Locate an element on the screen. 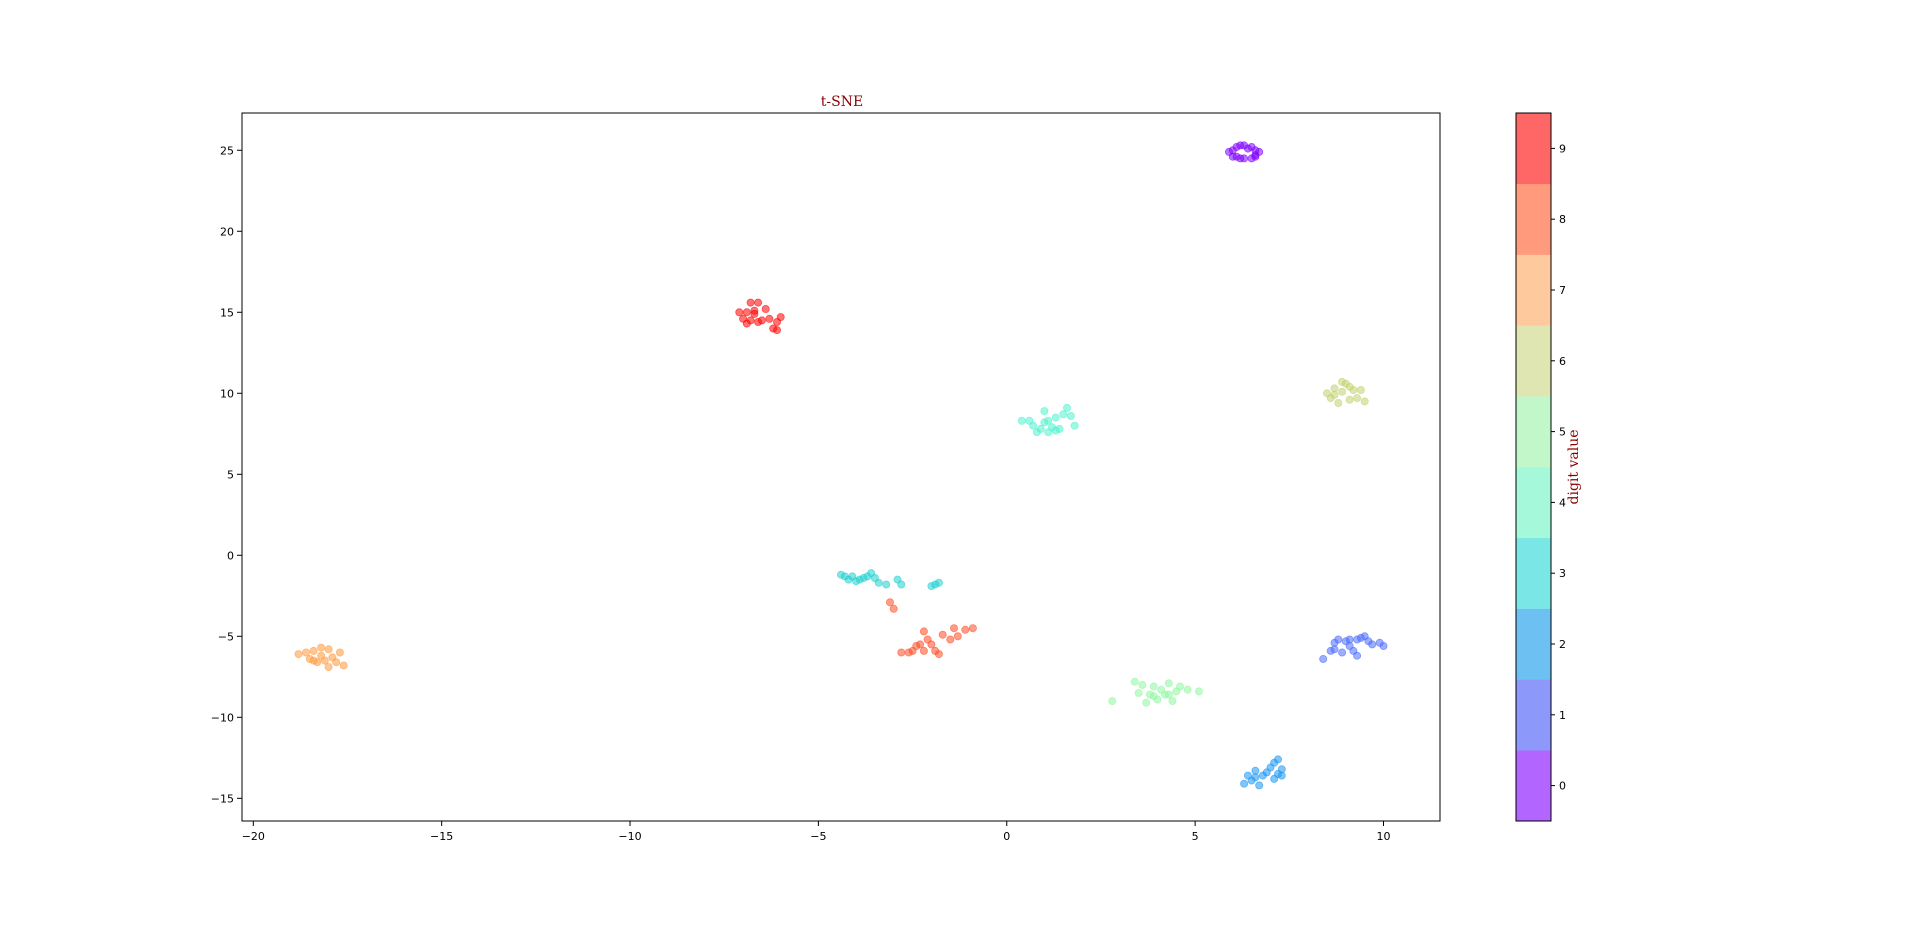 This screenshot has height=932, width=1920. colorbar-tick-label: 5 is located at coordinates (1562, 432).